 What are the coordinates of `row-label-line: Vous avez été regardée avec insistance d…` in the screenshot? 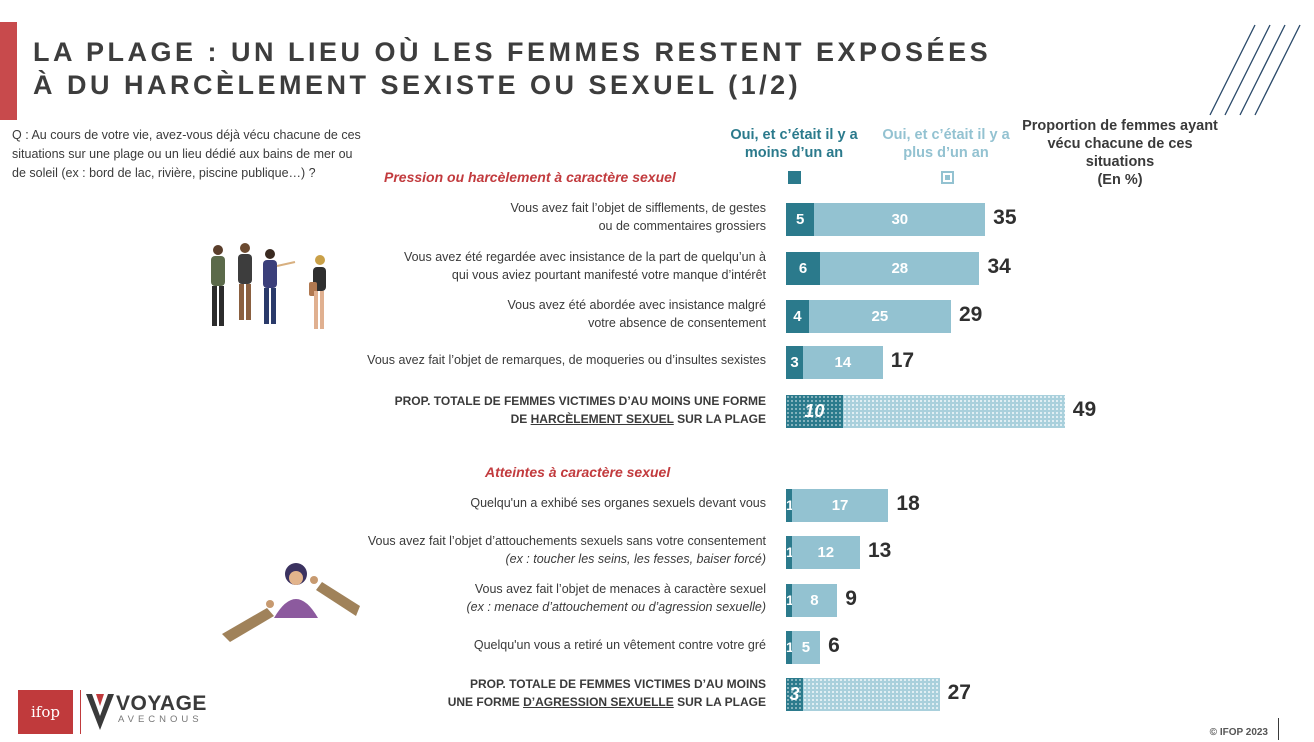 It's located at (584, 257).